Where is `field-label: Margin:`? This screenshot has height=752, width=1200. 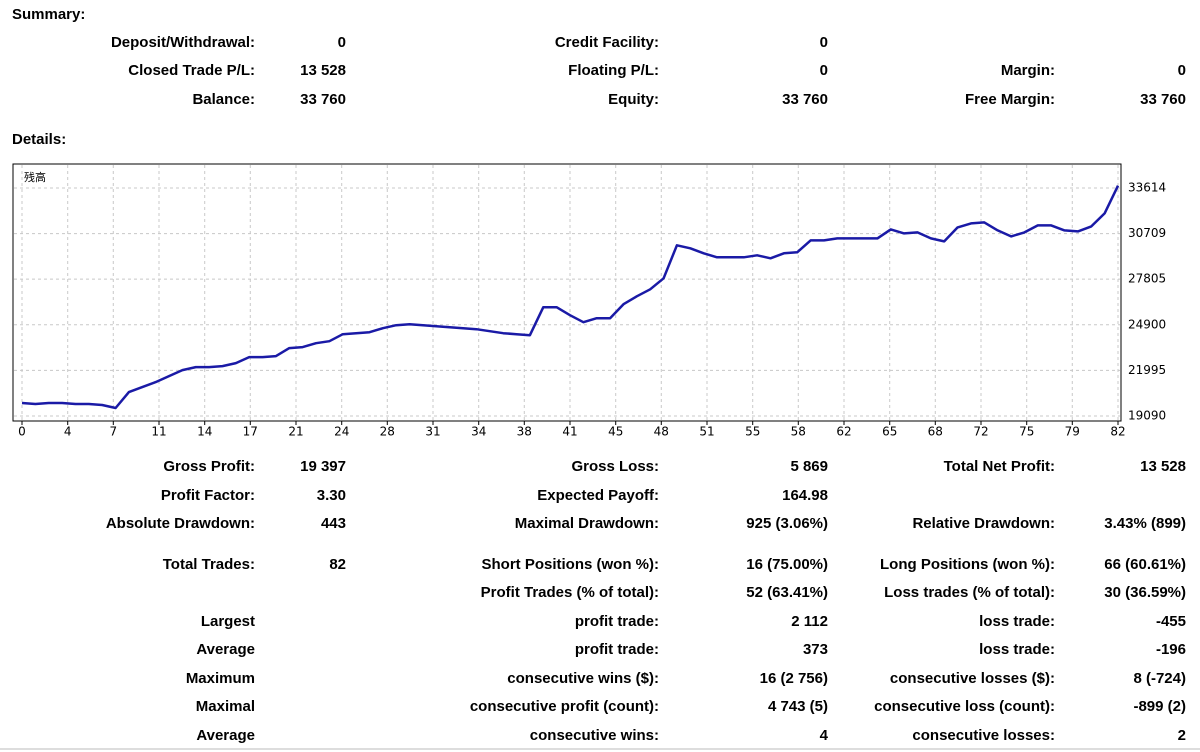 field-label: Margin: is located at coordinates (1028, 70).